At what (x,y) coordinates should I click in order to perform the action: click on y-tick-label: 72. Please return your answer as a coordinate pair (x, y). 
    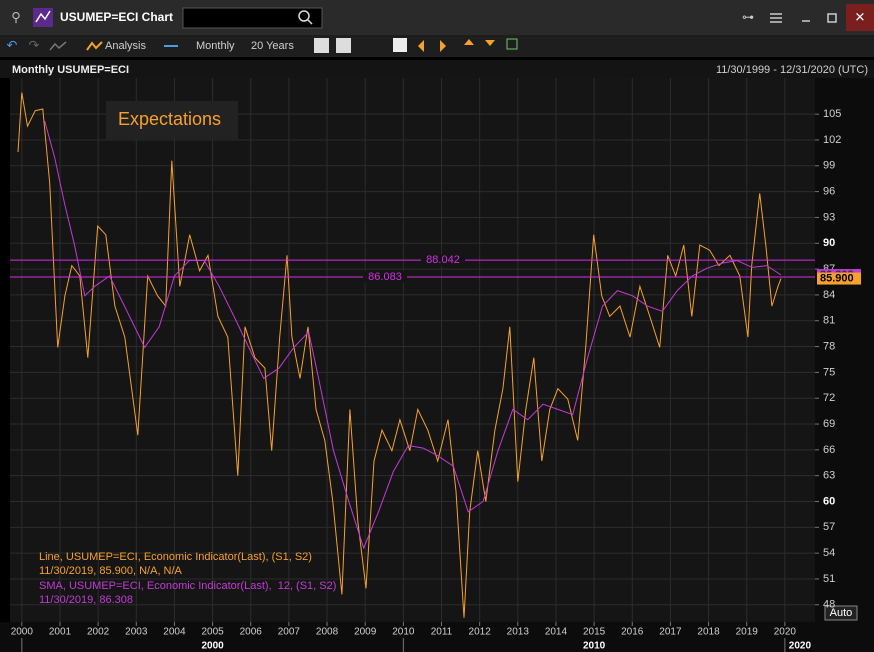
    Looking at the image, I should click on (829, 398).